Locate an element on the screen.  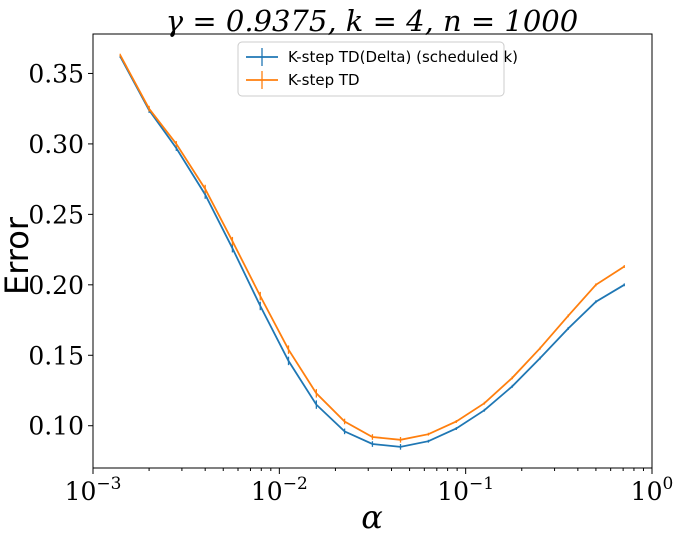
x-tick-label: 10⁰ is located at coordinates (652, 490).